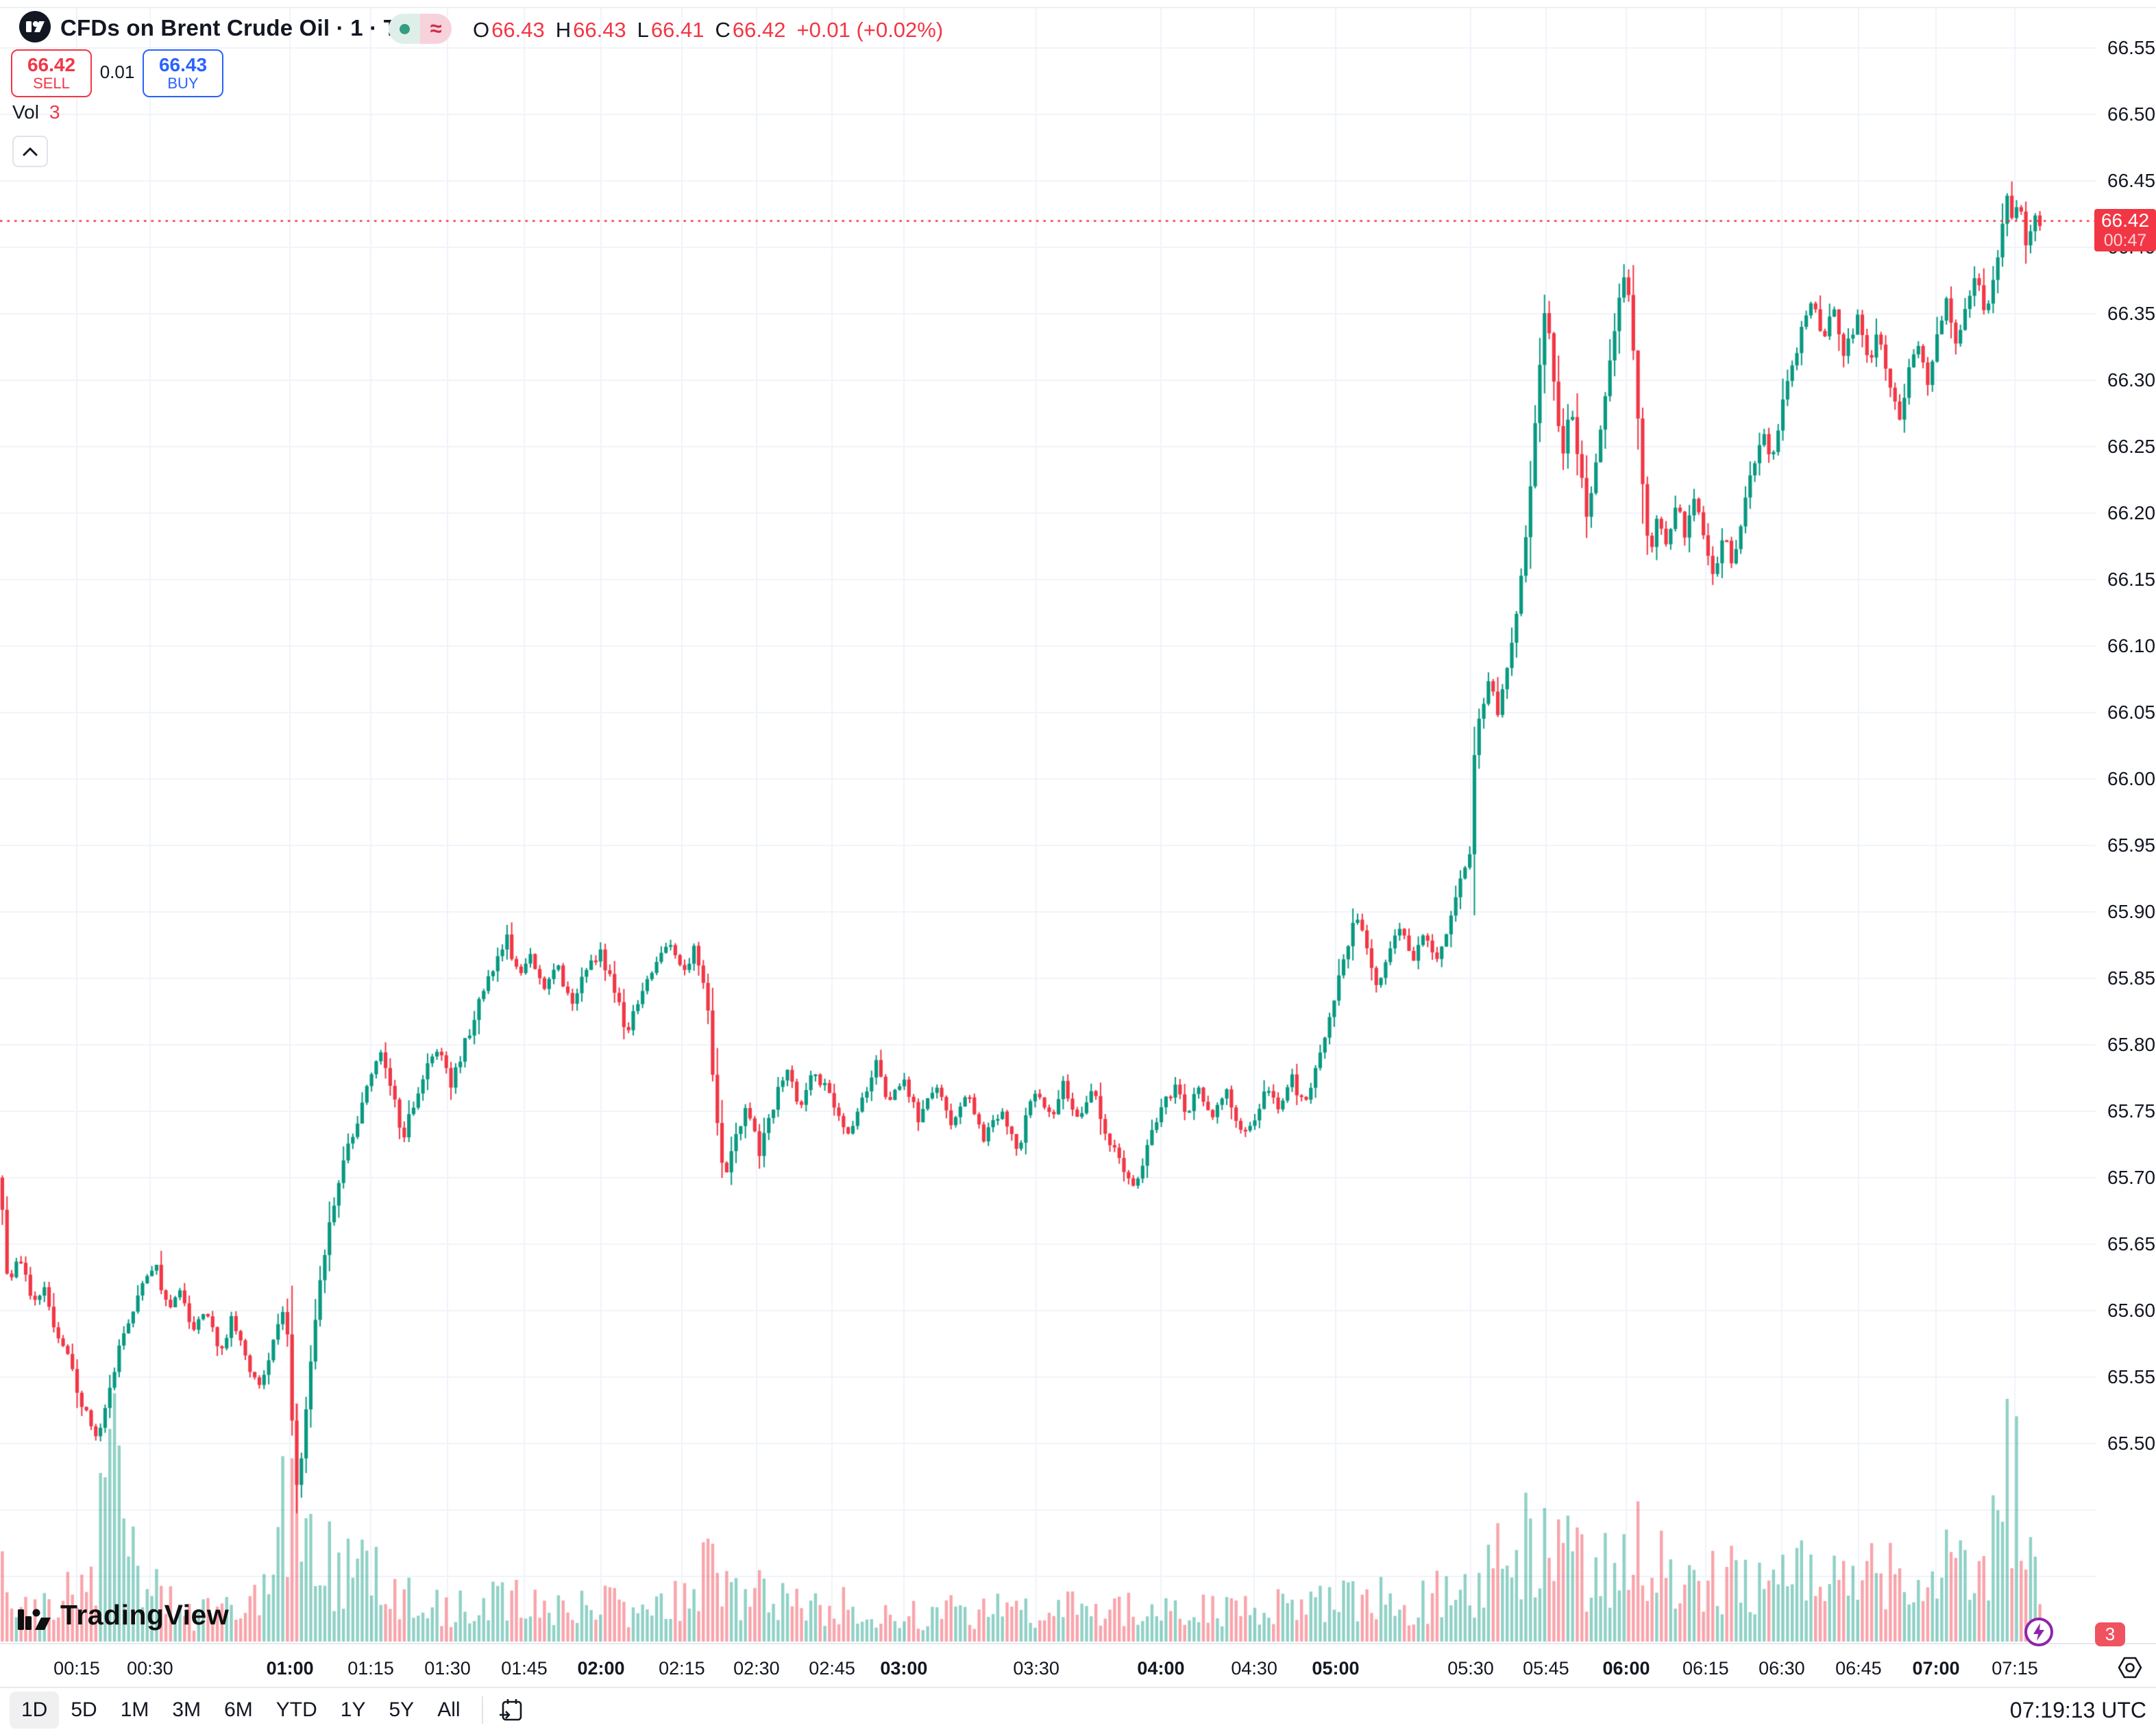 The width and height of the screenshot is (2156, 1732). Describe the element at coordinates (76, 1668) in the screenshot. I see `time-tick-label: 00:15` at that location.